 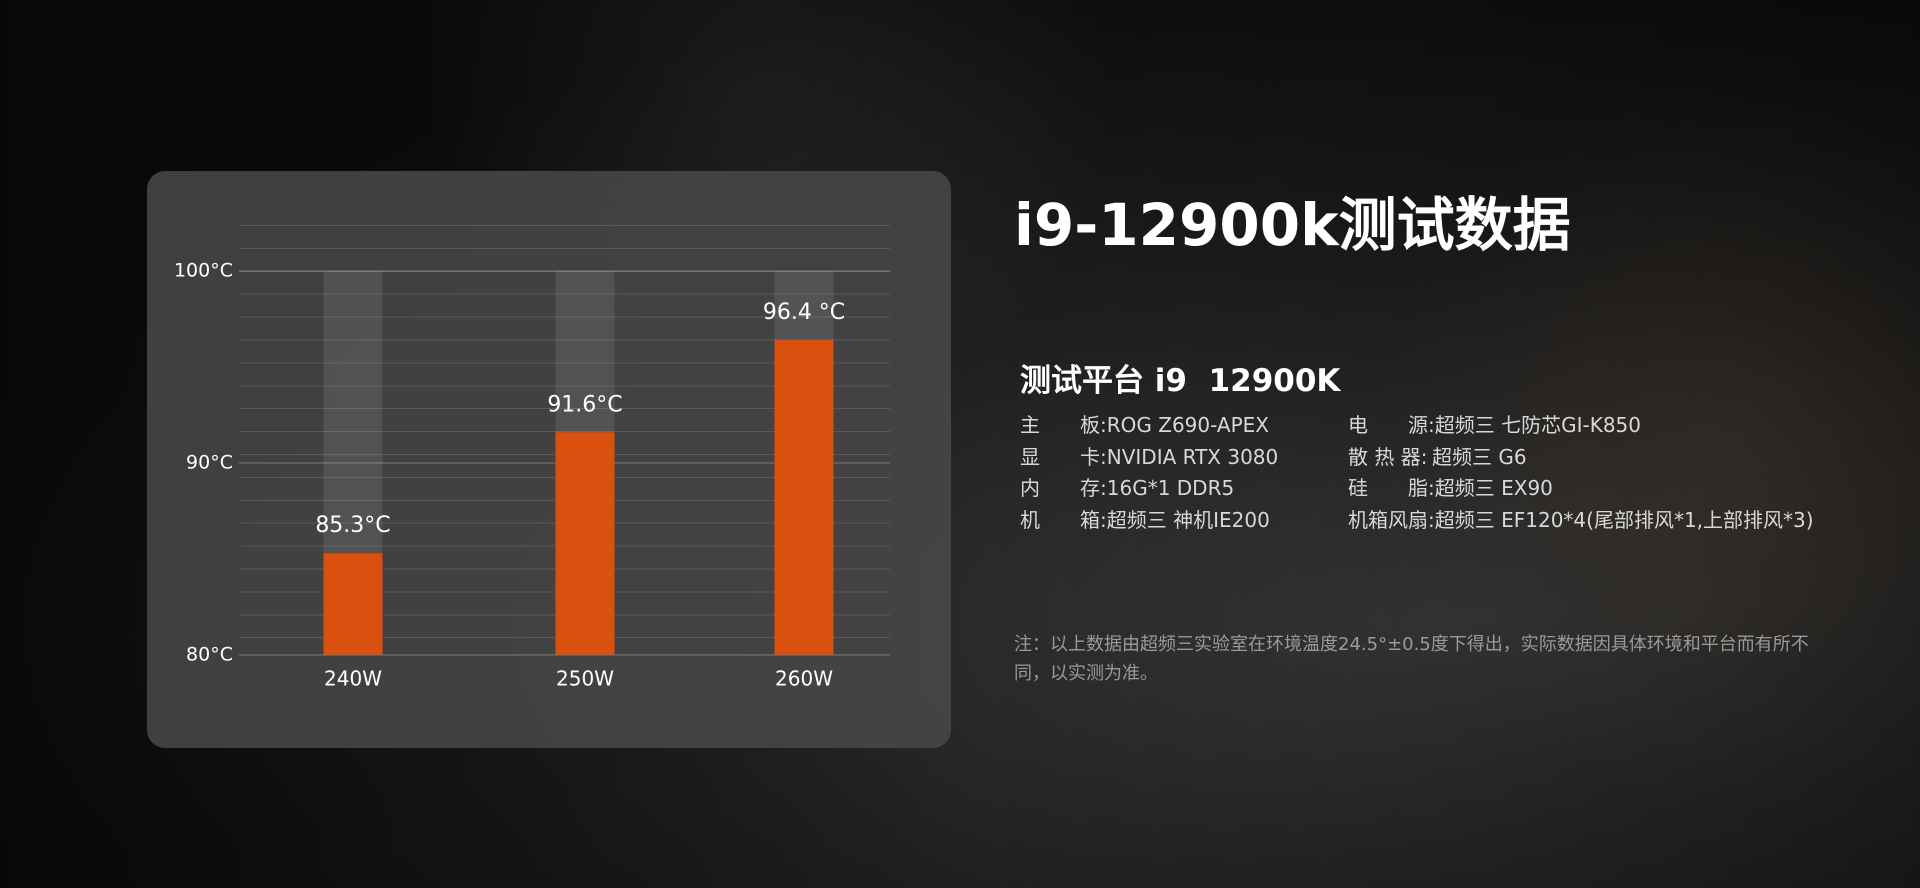 I want to click on spec-value: 超频三 神机IE200, so click(x=1188, y=520).